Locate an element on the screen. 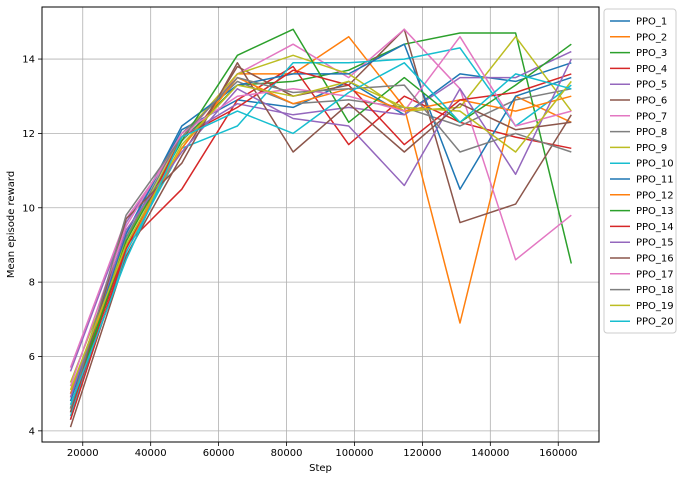  y-tick-label: 10 is located at coordinates (28, 208).